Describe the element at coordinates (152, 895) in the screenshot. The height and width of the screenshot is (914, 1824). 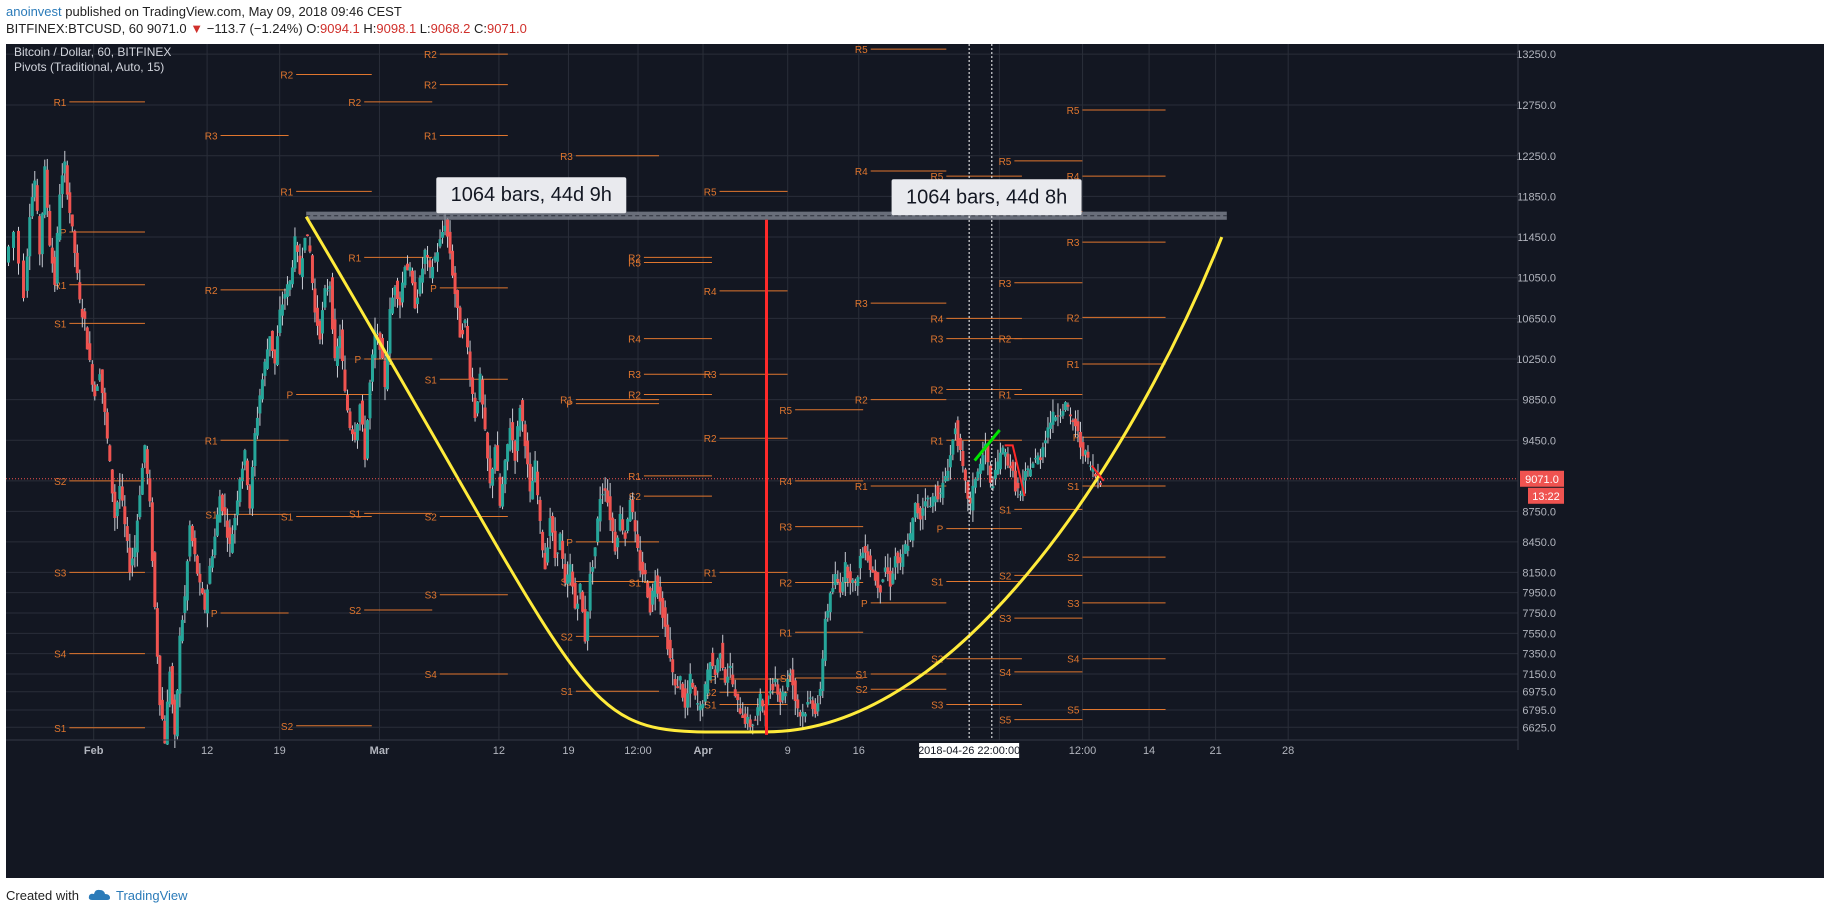
I see `tradingview-link: TradingView` at that location.